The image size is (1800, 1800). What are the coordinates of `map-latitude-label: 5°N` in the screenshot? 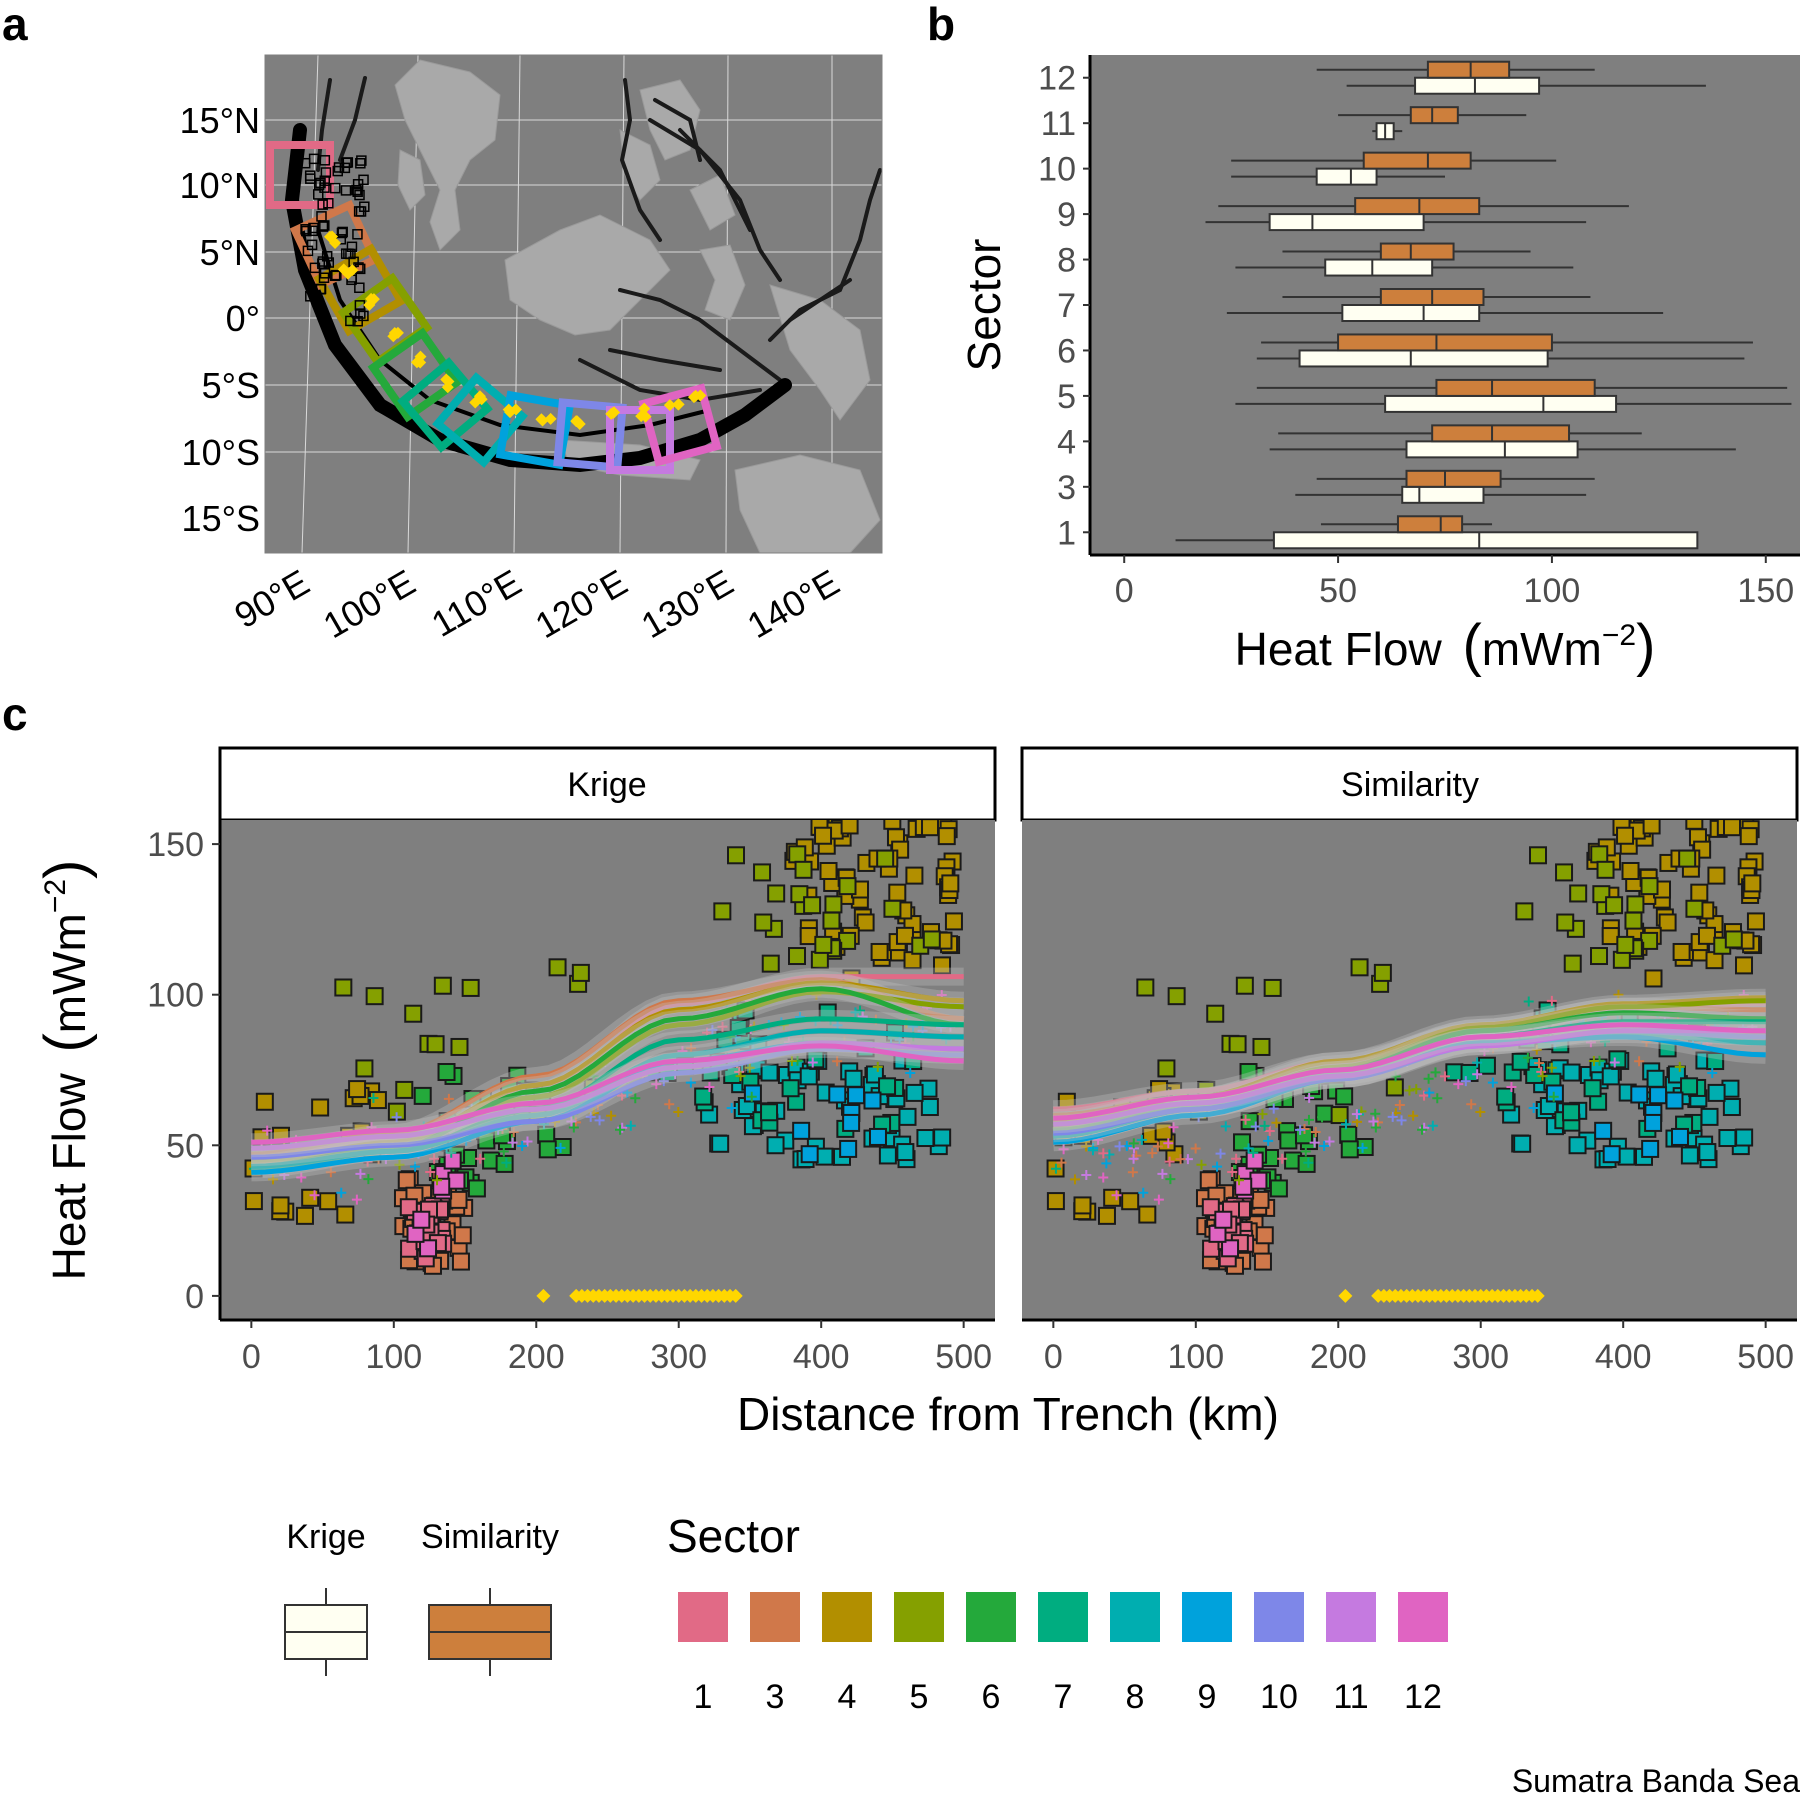 It's located at (230, 252).